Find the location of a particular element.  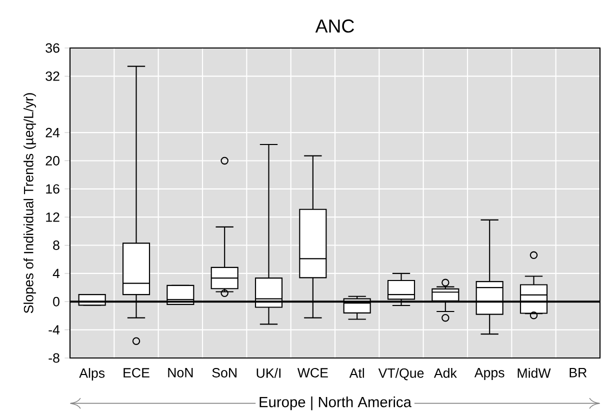

y-tick-label: 32 is located at coordinates (53, 76).